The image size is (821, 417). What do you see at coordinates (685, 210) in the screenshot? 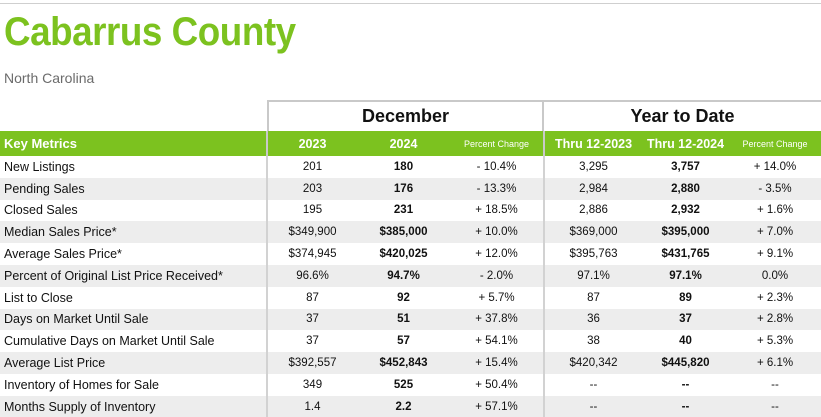
I see `ytd-2024-cell: 2,932` at bounding box center [685, 210].